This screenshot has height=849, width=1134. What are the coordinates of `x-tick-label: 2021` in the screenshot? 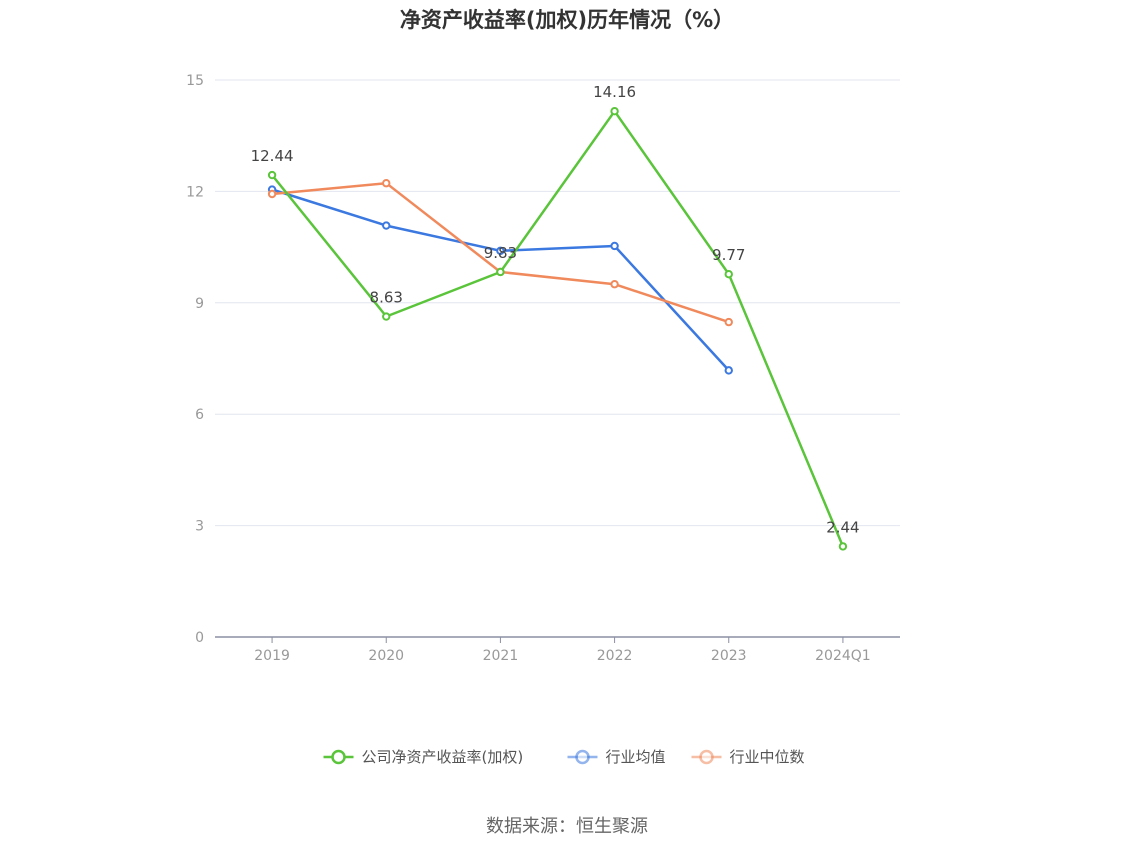 It's located at (501, 656).